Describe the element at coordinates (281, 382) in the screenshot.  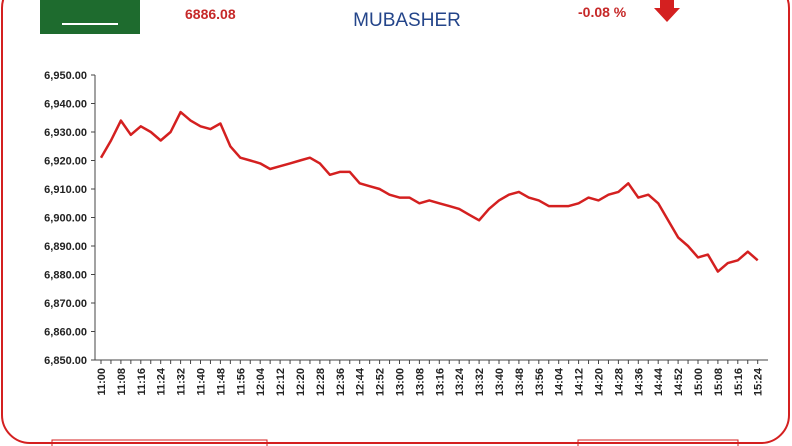
I see `x-tick-label: 12:12` at that location.